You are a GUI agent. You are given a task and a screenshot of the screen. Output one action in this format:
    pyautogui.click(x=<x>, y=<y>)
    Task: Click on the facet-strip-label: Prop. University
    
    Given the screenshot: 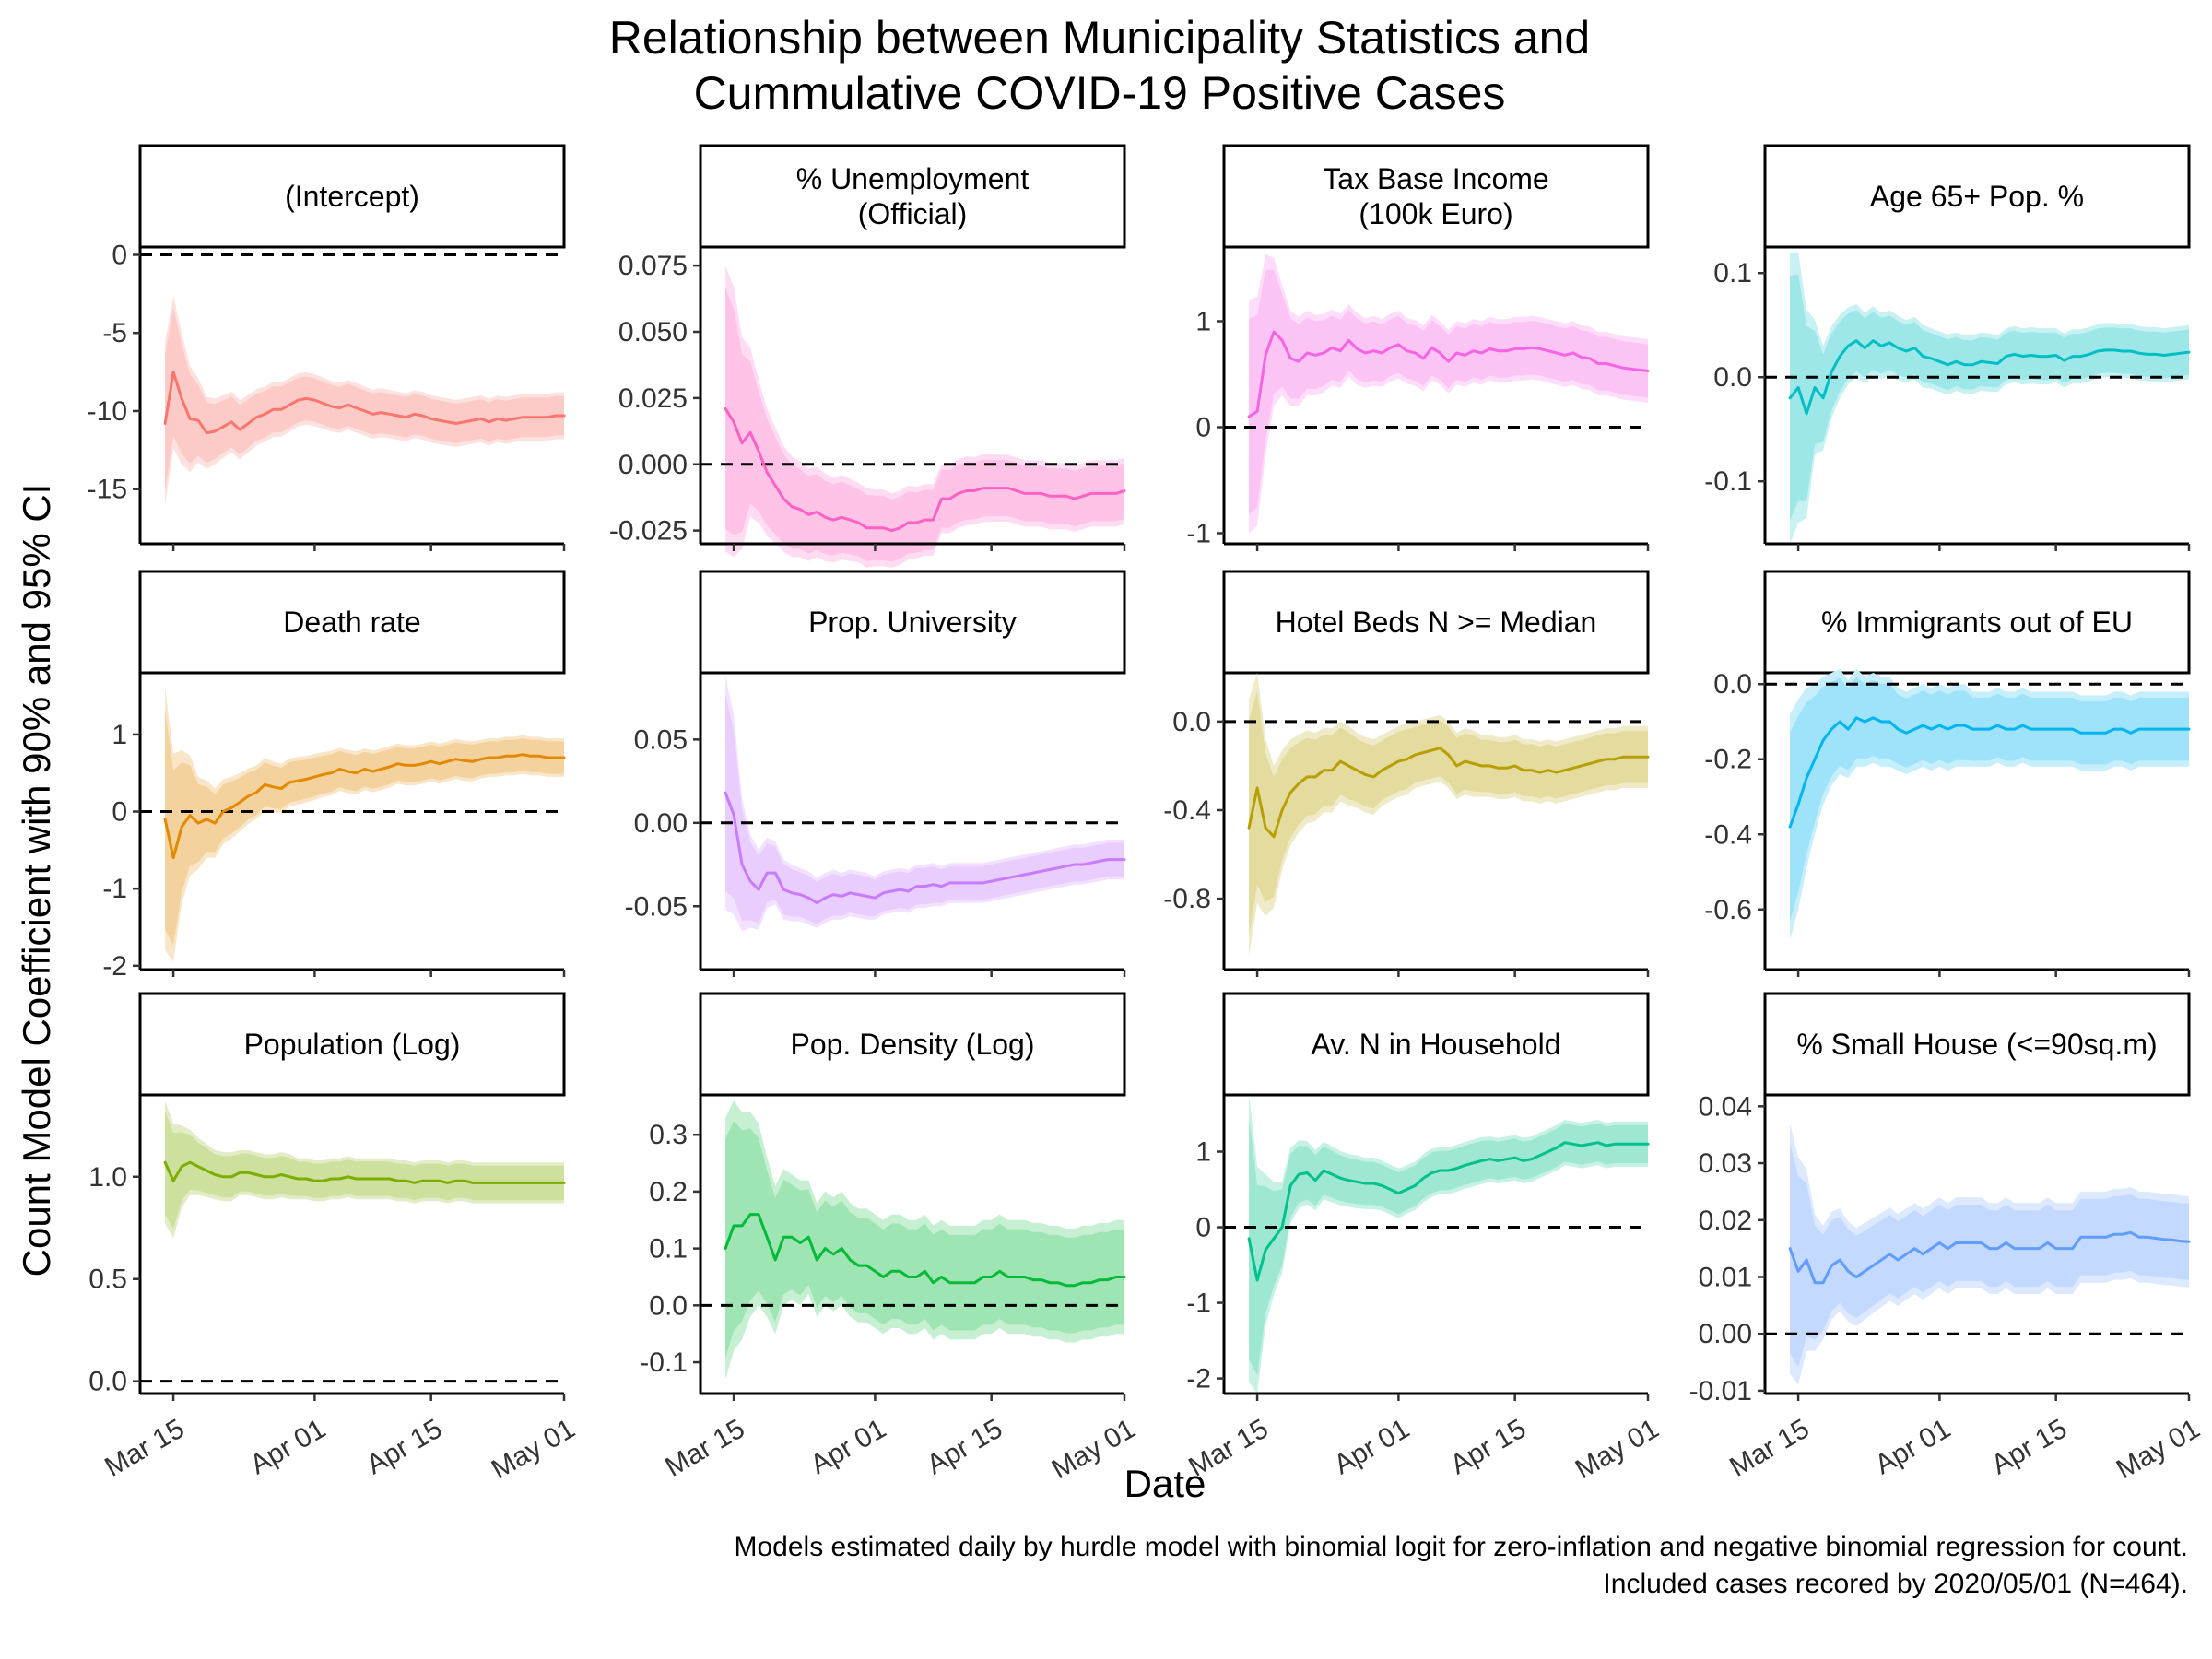 What is the action you would take?
    pyautogui.click(x=912, y=622)
    